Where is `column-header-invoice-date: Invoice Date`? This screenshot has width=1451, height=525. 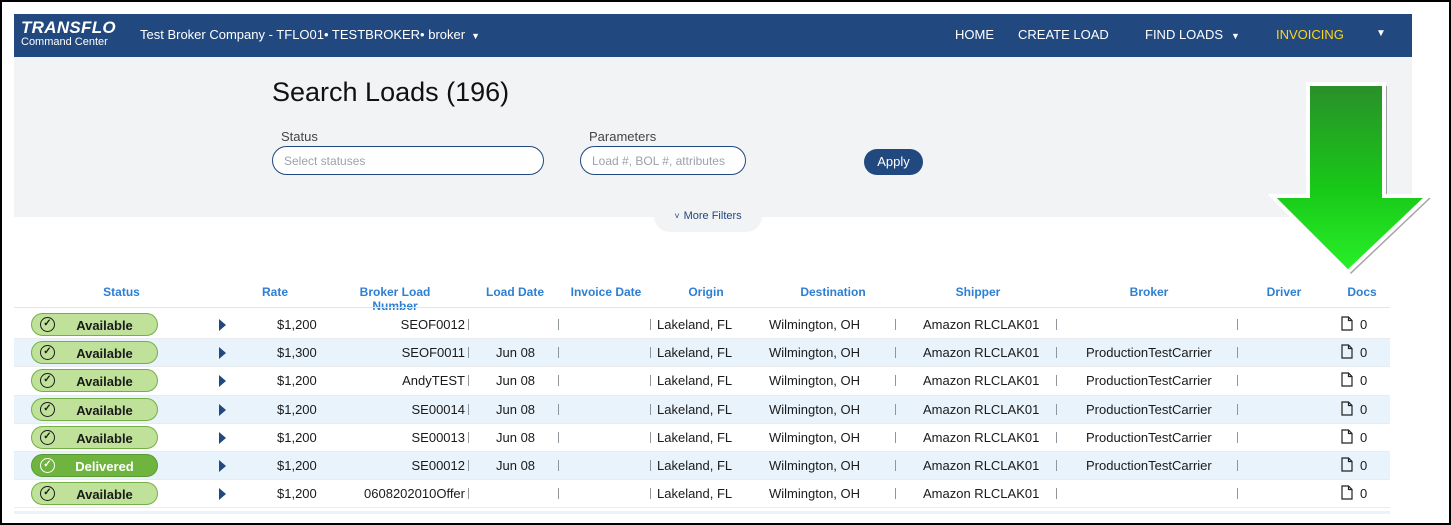 column-header-invoice-date: Invoice Date is located at coordinates (606, 292).